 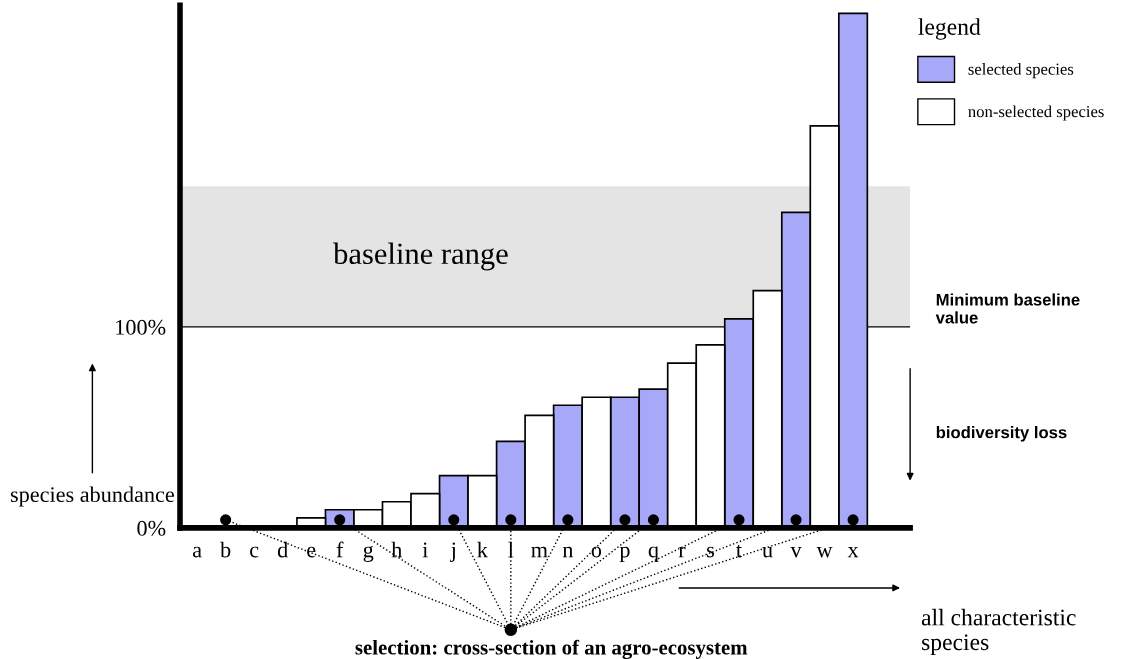 What do you see at coordinates (1036, 113) in the screenshot?
I see `legend-label: non-selected species` at bounding box center [1036, 113].